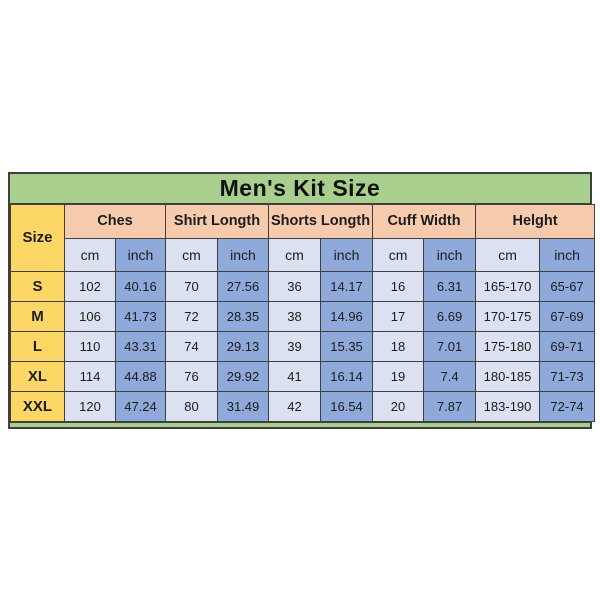 The width and height of the screenshot is (600, 600). Describe the element at coordinates (37, 406) in the screenshot. I see `size-cell: XXL` at that location.